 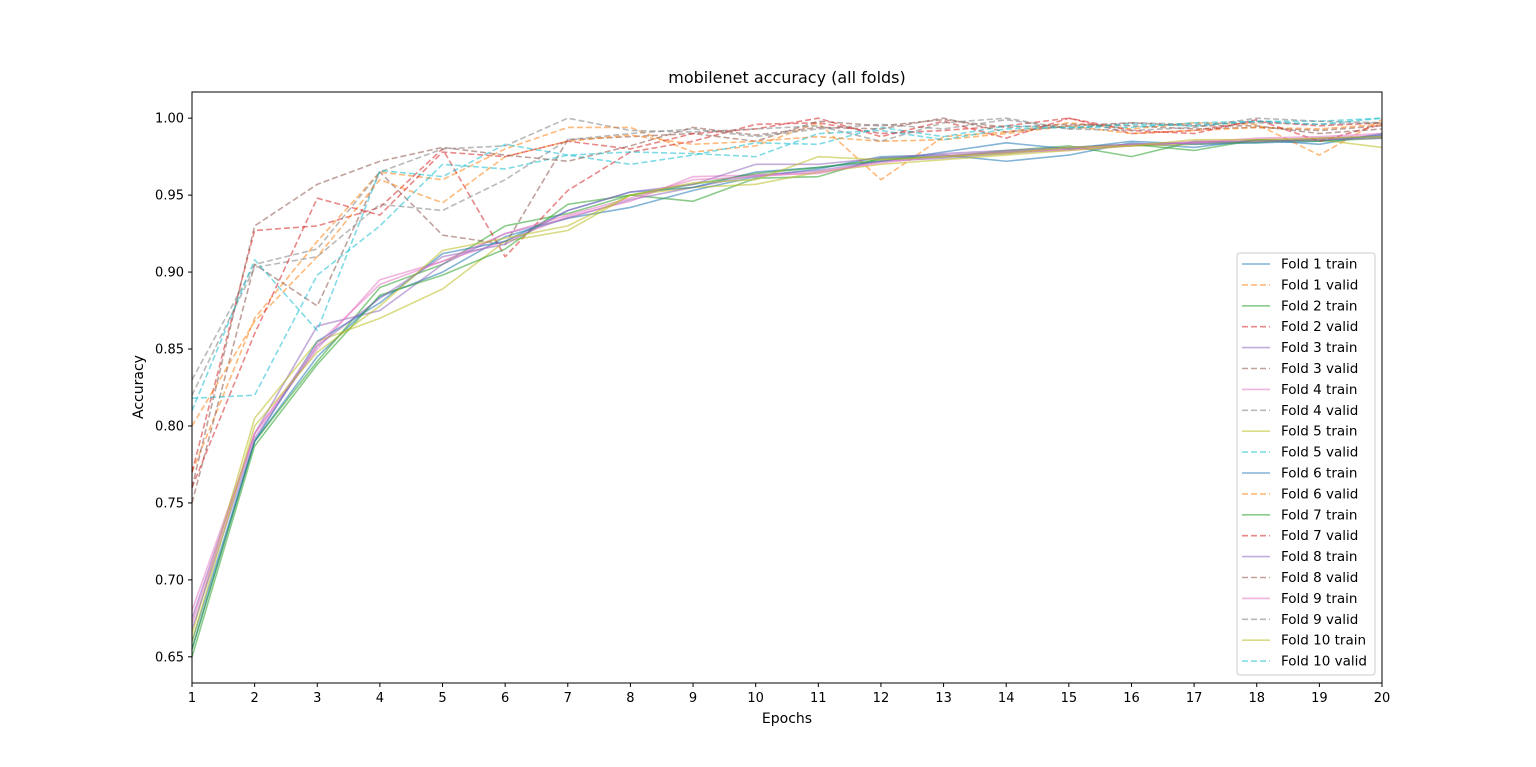 I want to click on legend-entry: Fold 5 train, so click(x=1319, y=432).